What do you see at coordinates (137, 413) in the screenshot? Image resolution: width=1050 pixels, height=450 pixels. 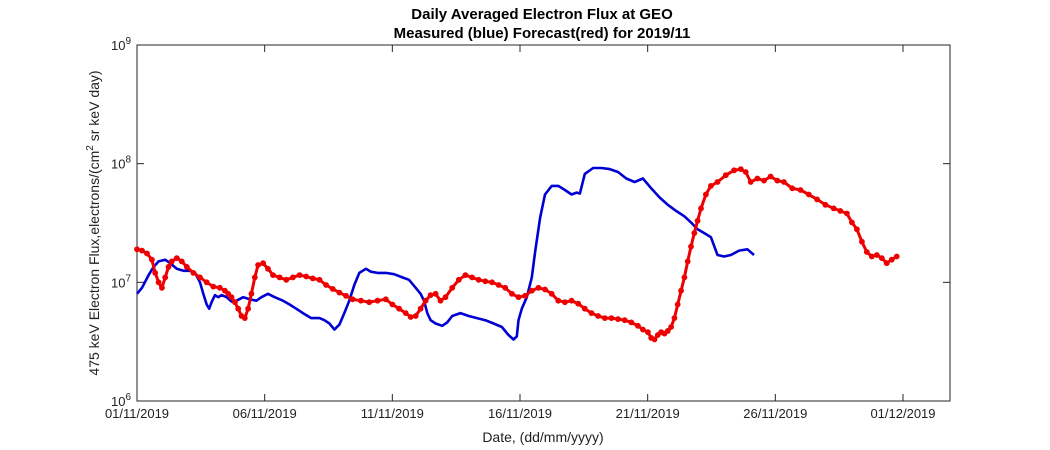 I see `x-tick-label: 01/11/2019` at bounding box center [137, 413].